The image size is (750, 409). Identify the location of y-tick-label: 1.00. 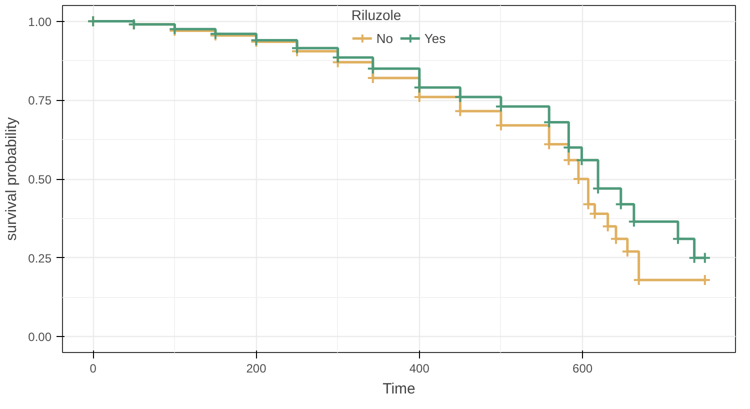
(40, 21).